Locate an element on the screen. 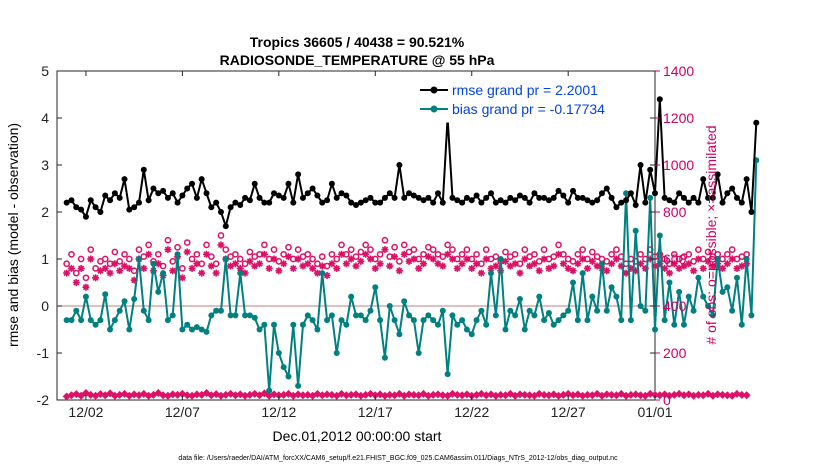  right-tick-label: 200 is located at coordinates (675, 353).